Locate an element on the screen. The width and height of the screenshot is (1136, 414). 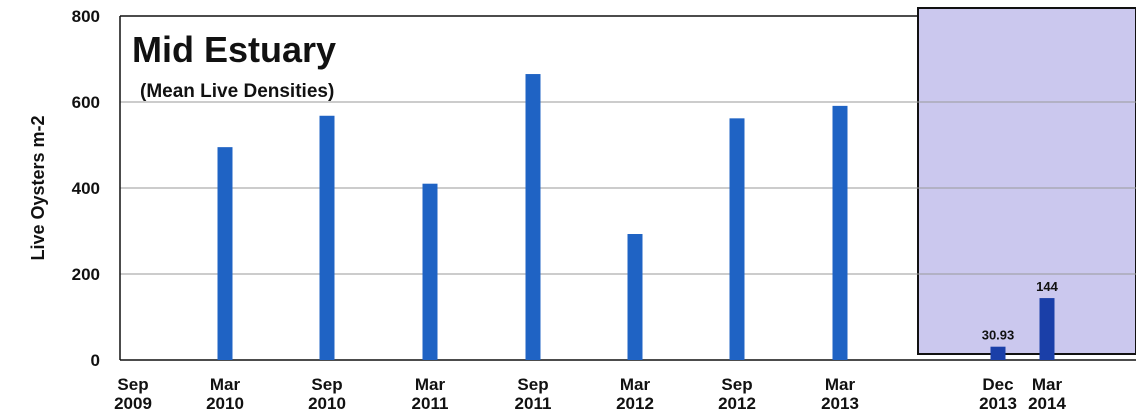
y-tick-label: 600 is located at coordinates (86, 102).